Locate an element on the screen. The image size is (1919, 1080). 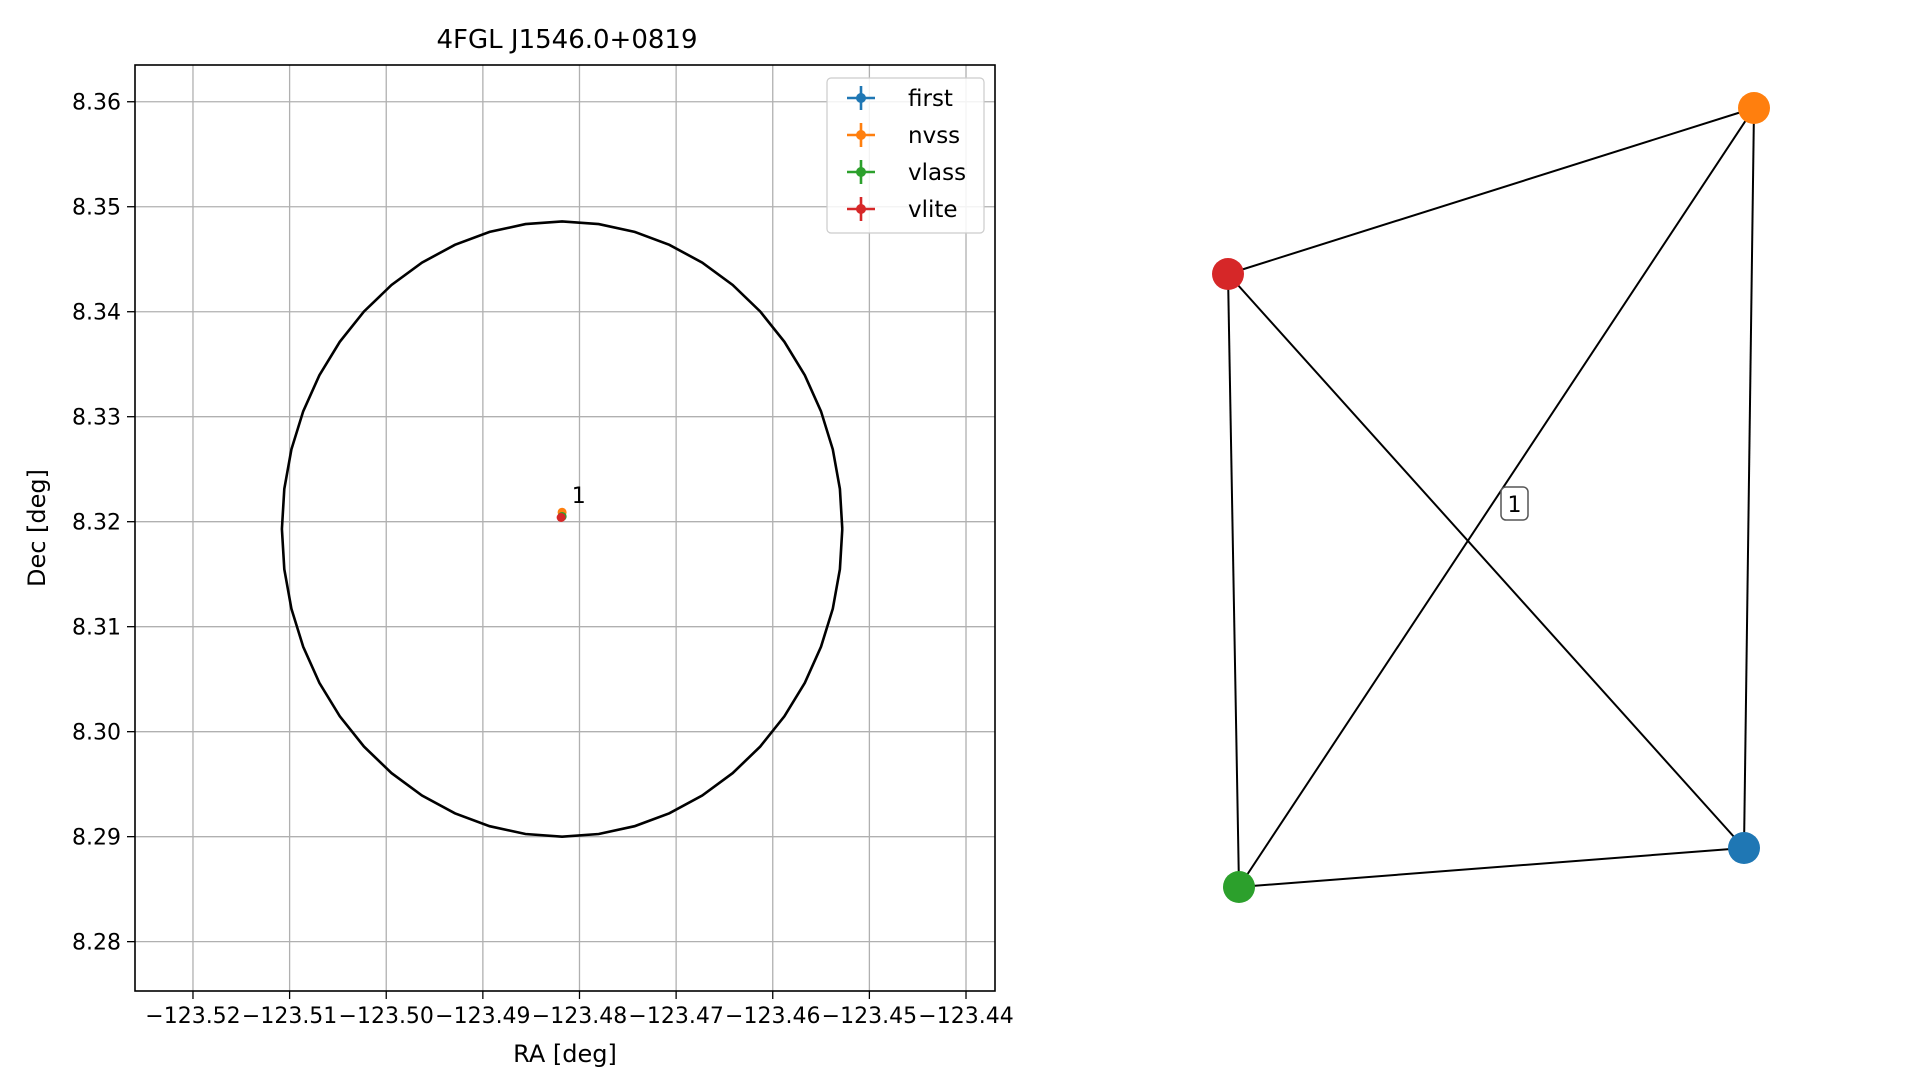
data-point-vlite is located at coordinates (561, 518).